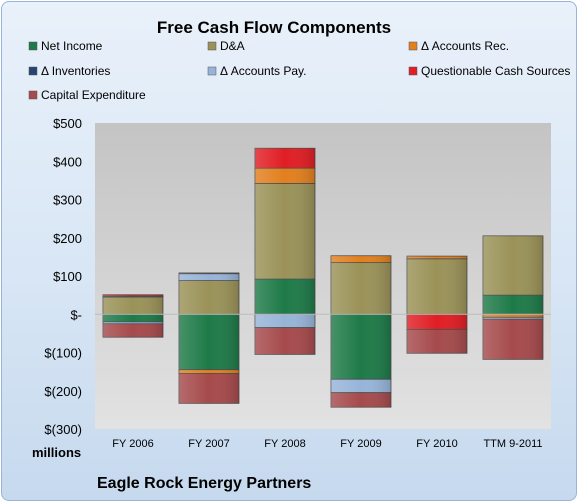 The height and width of the screenshot is (502, 578). I want to click on y-tick-label: $500, so click(67, 123).